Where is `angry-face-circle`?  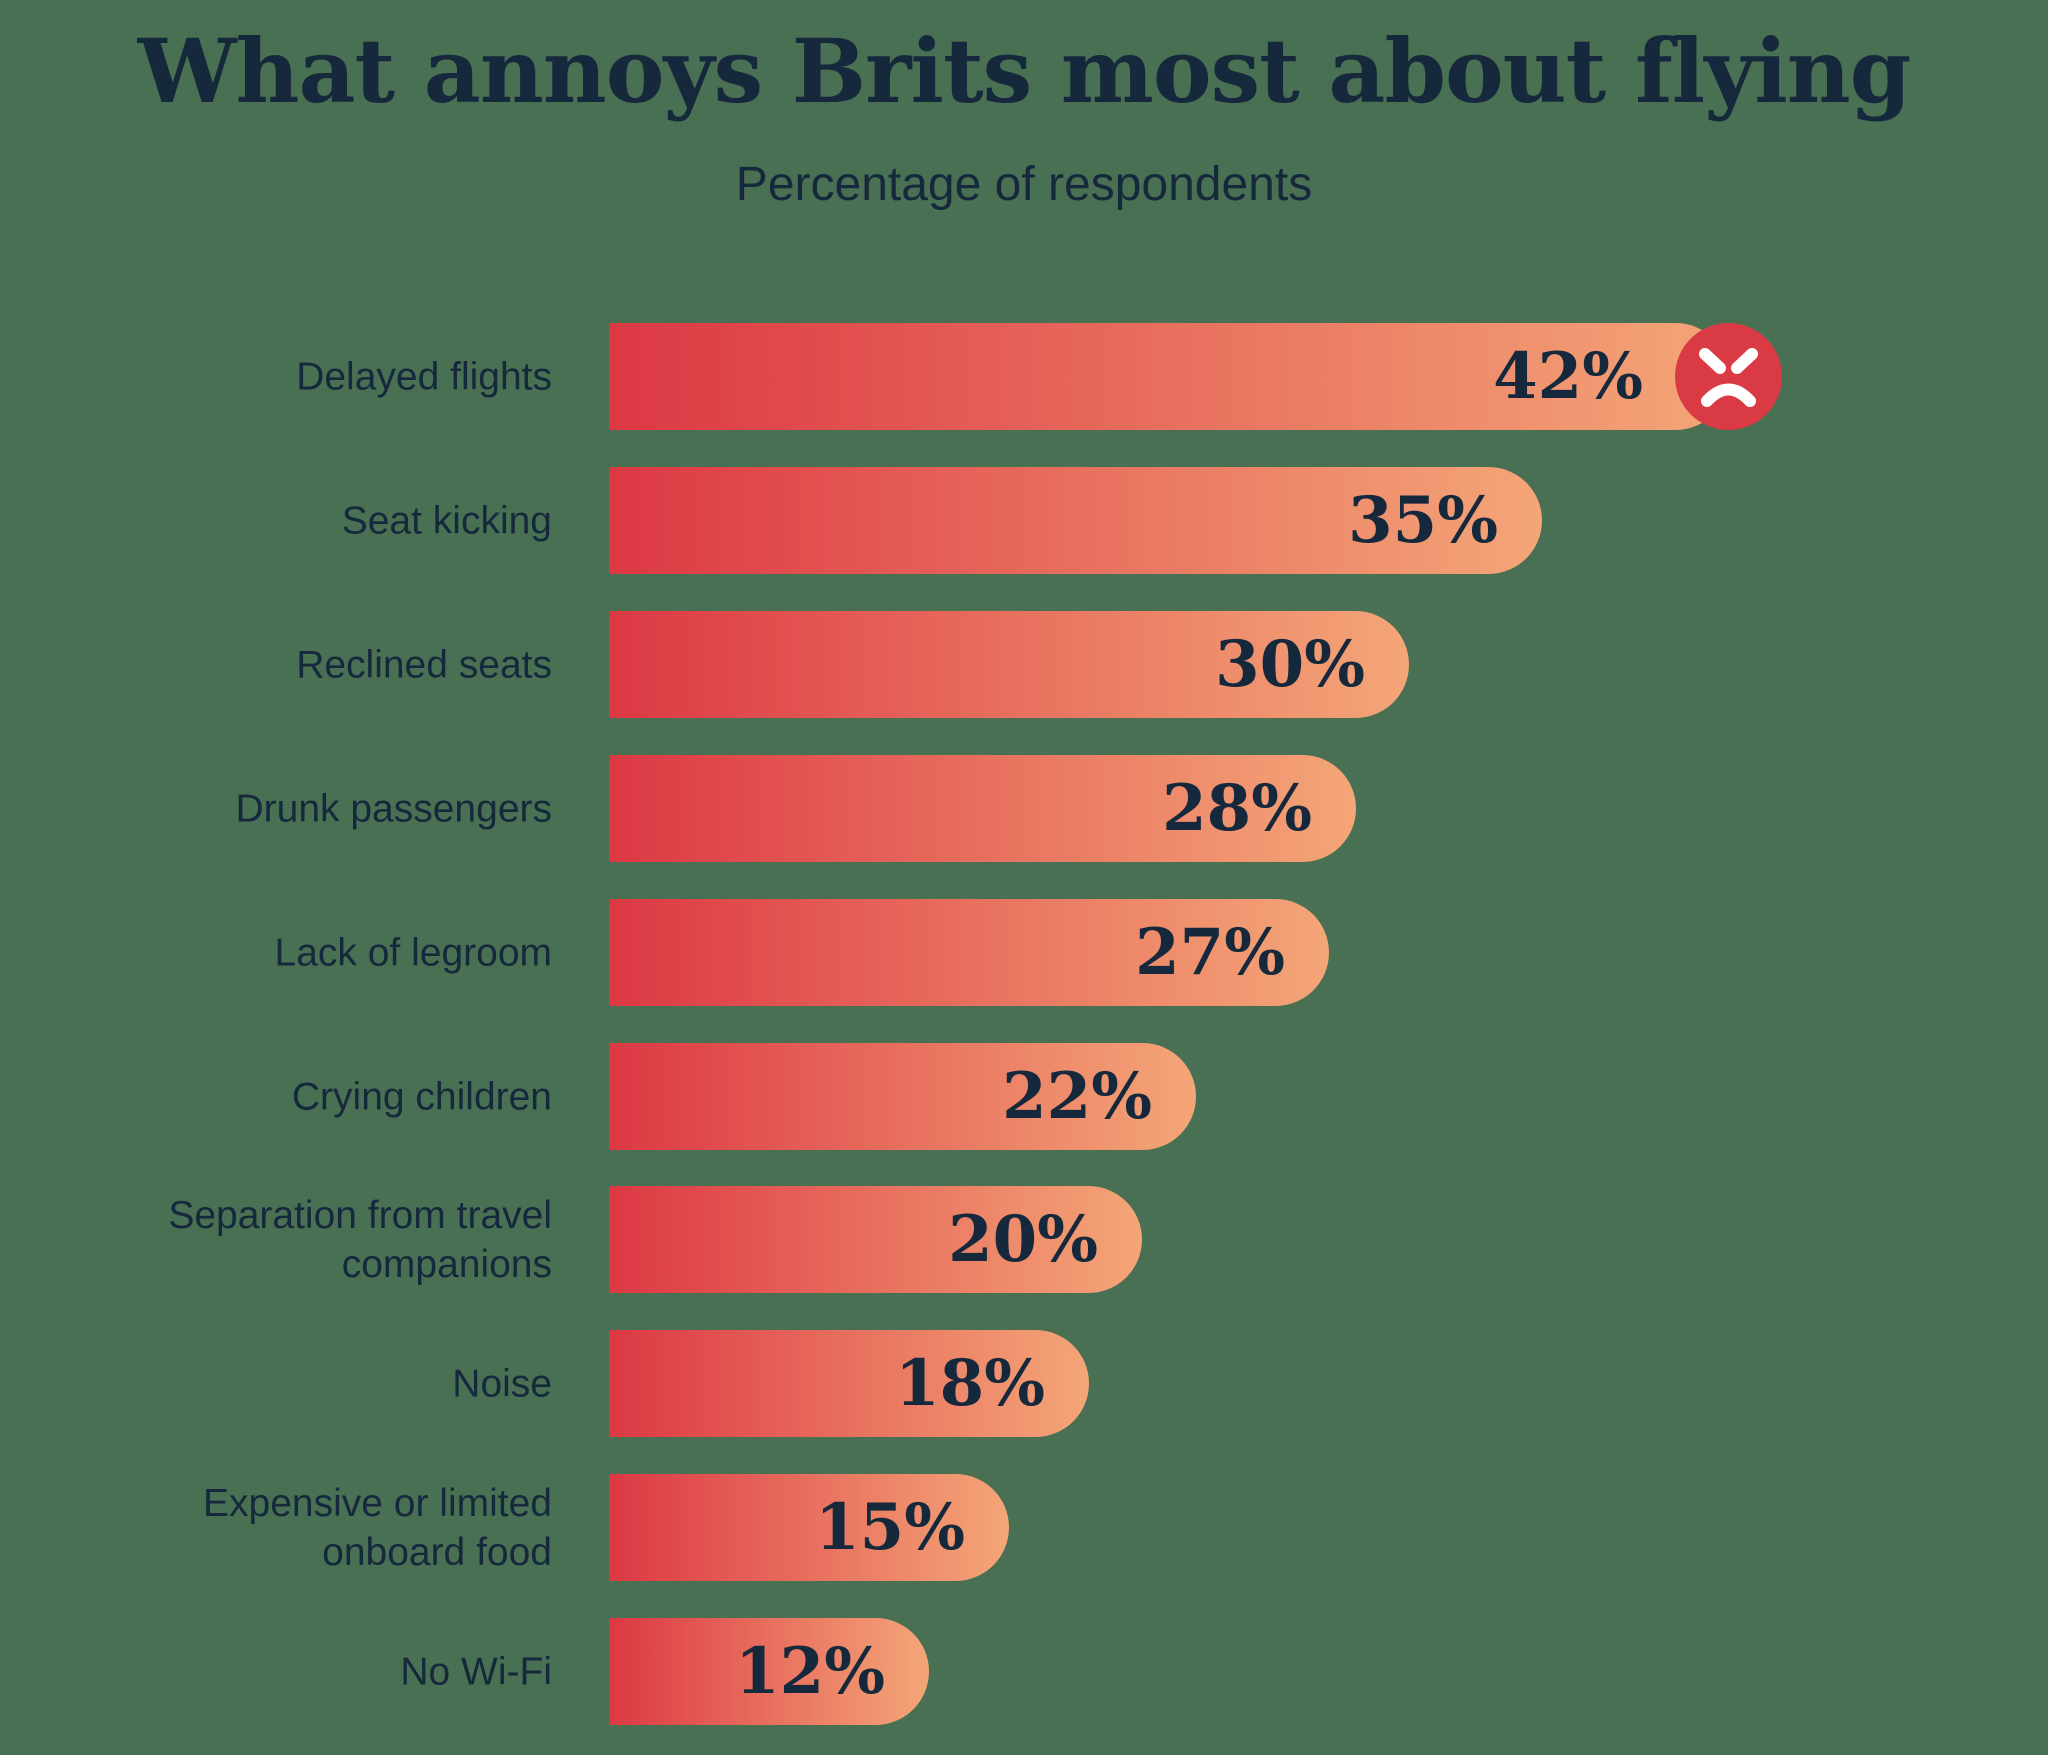
angry-face-circle is located at coordinates (1728, 376).